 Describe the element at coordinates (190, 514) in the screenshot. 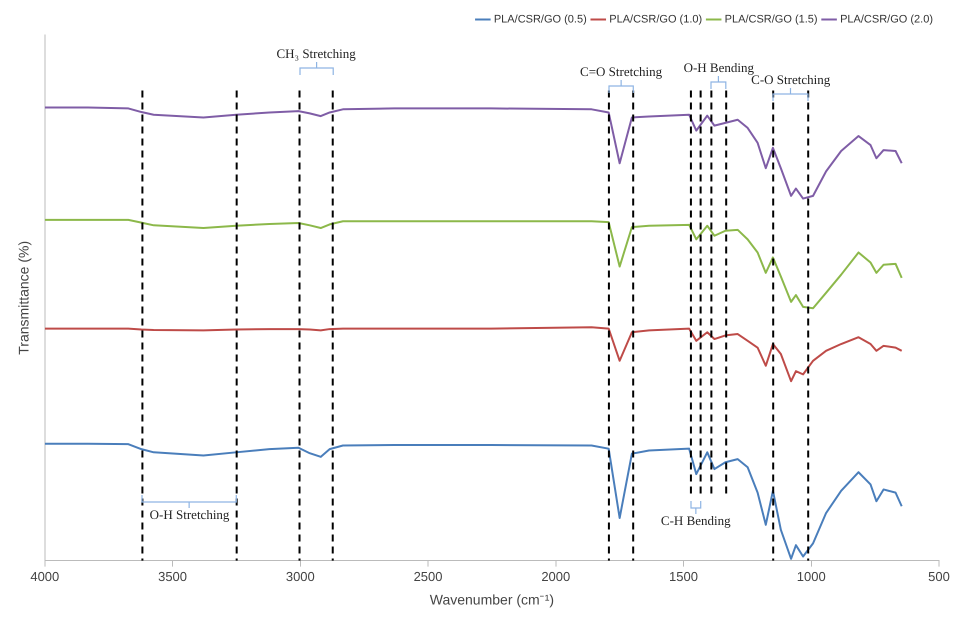

I see `annotation: O-H Stretching` at that location.